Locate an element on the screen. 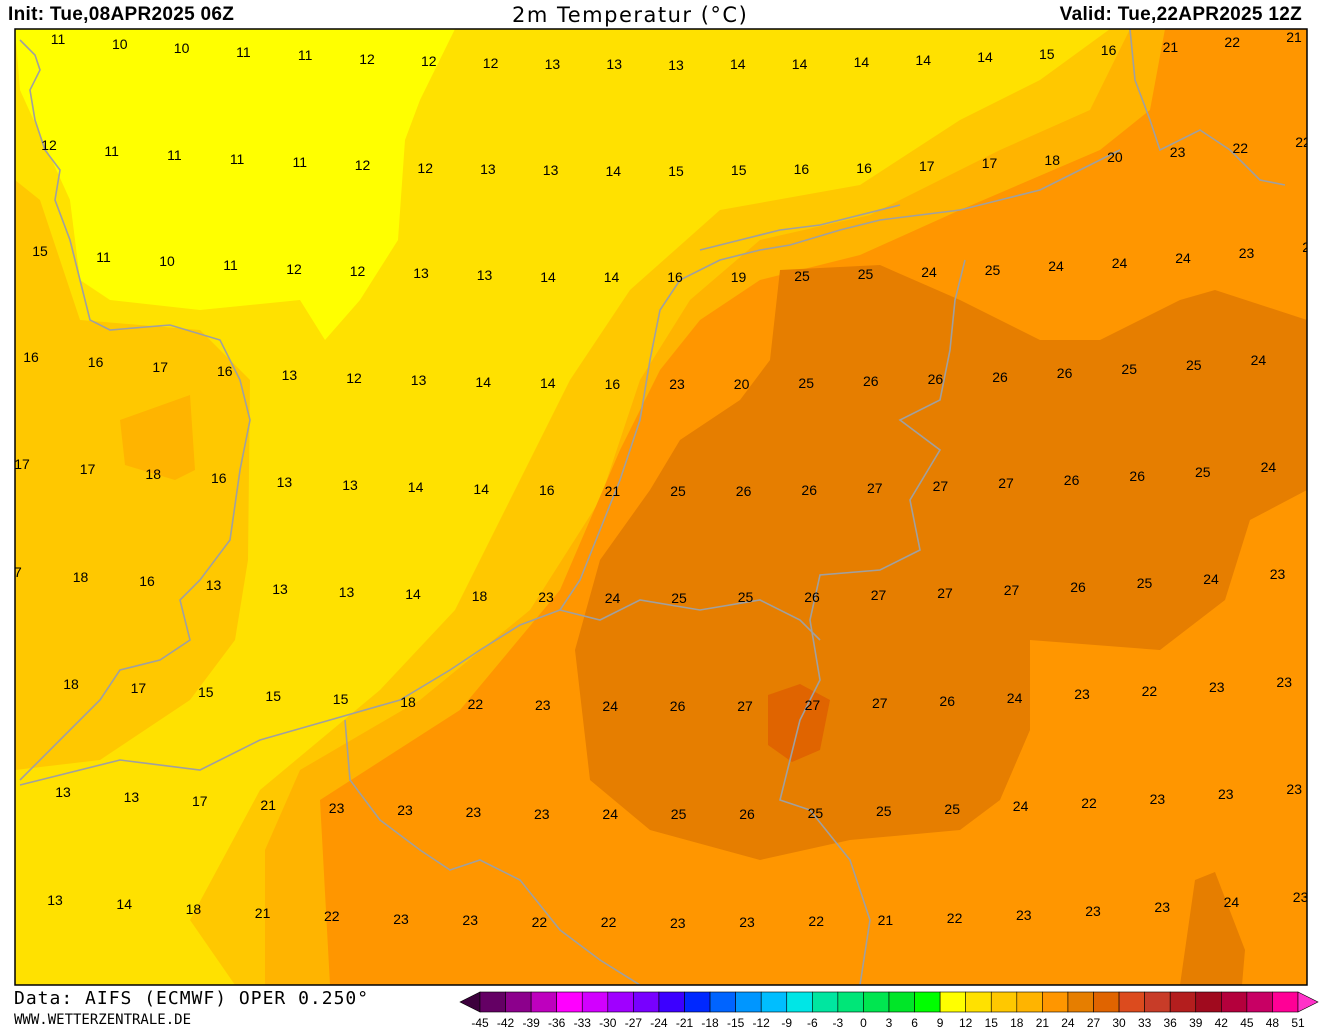 This screenshot has width=1340, height=1033. colorbar-tick-label: 48 is located at coordinates (1273, 1023).